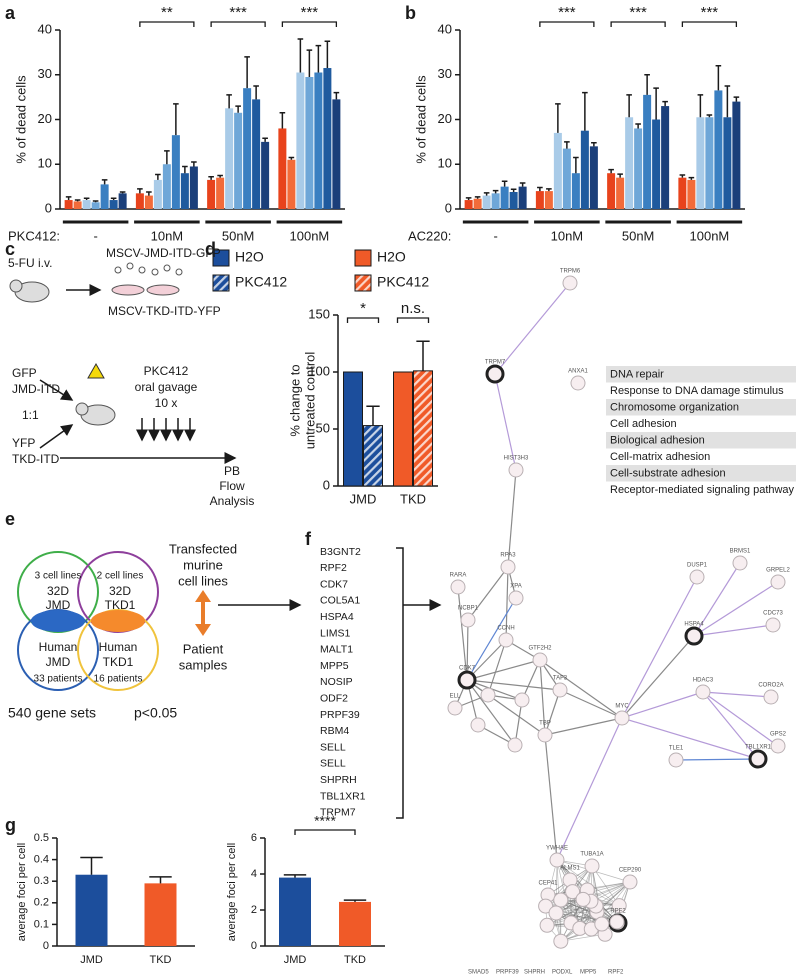 This screenshot has height=978, width=800. Describe the element at coordinates (413, 308) in the screenshot. I see `significance-label: n.s.` at that location.